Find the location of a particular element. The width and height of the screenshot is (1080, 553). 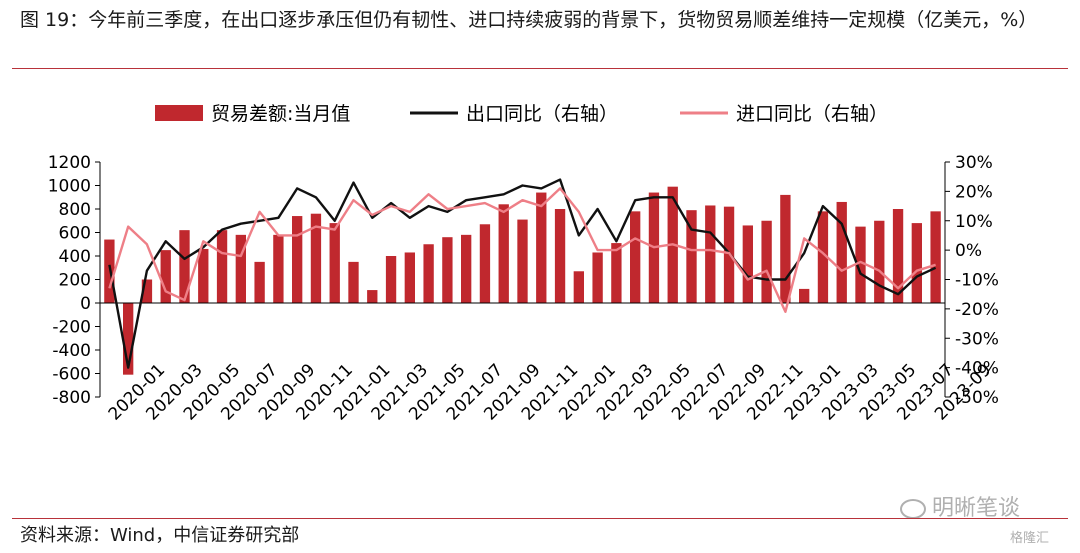

left-tick-label: -200 is located at coordinates (71, 328).